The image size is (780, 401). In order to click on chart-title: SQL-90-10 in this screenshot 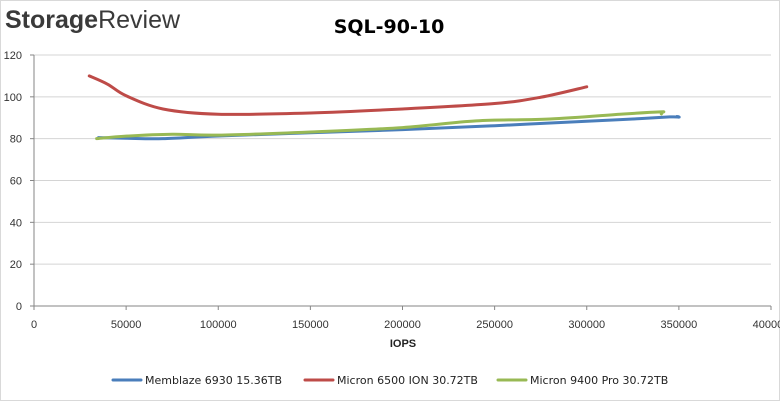, I will do `click(389, 27)`.